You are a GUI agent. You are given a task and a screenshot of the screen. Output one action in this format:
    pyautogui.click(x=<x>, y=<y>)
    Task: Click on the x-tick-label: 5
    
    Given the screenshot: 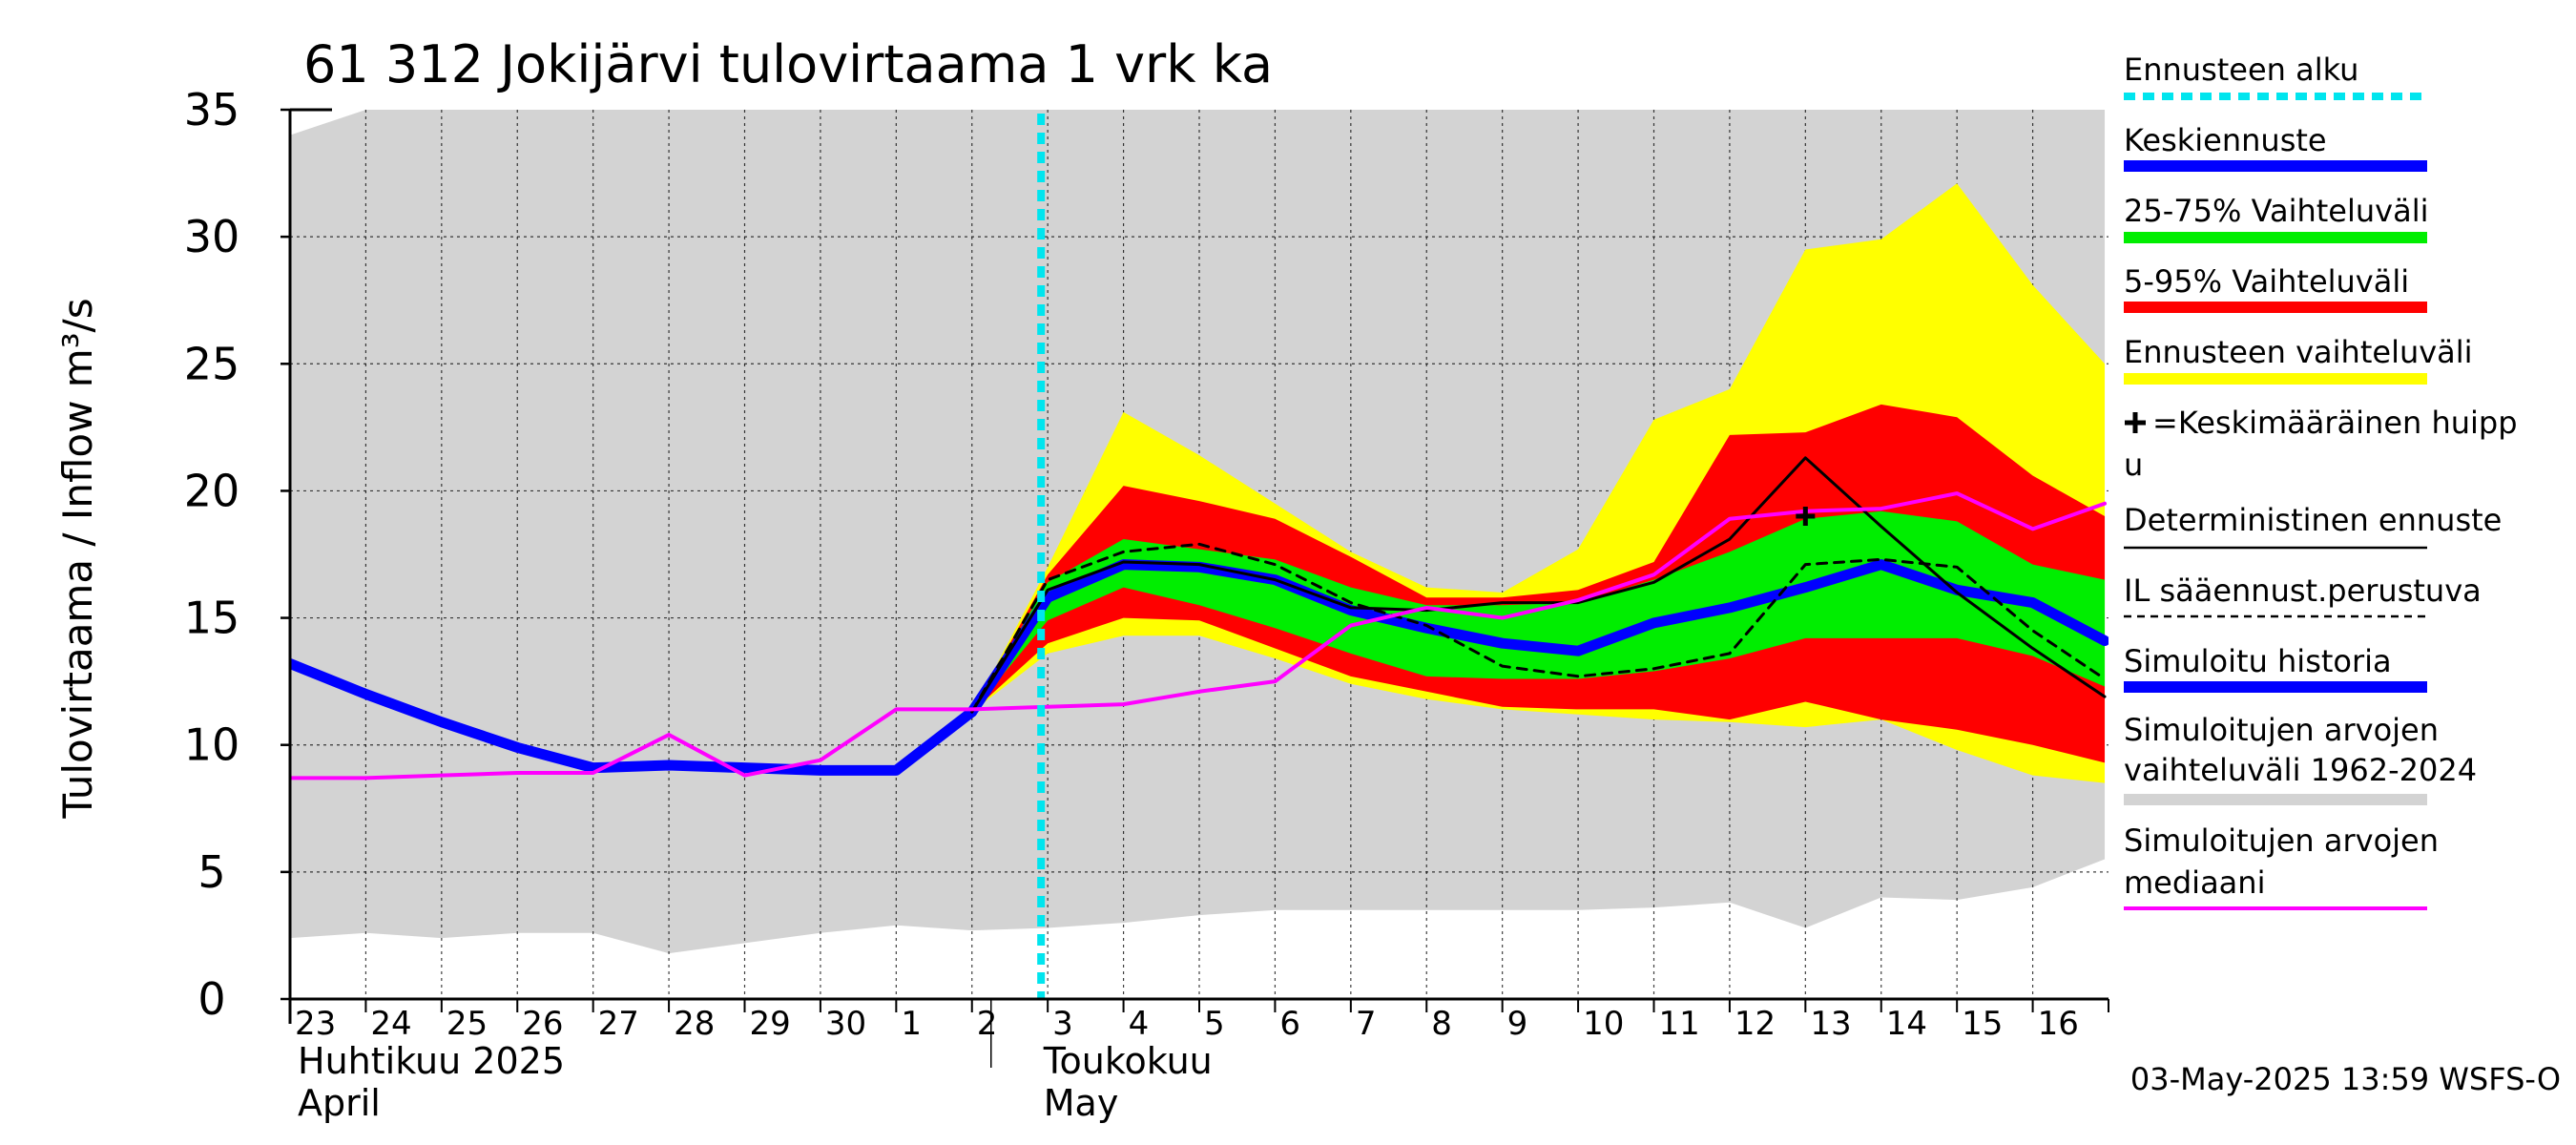 What is the action you would take?
    pyautogui.click(x=1214, y=1024)
    